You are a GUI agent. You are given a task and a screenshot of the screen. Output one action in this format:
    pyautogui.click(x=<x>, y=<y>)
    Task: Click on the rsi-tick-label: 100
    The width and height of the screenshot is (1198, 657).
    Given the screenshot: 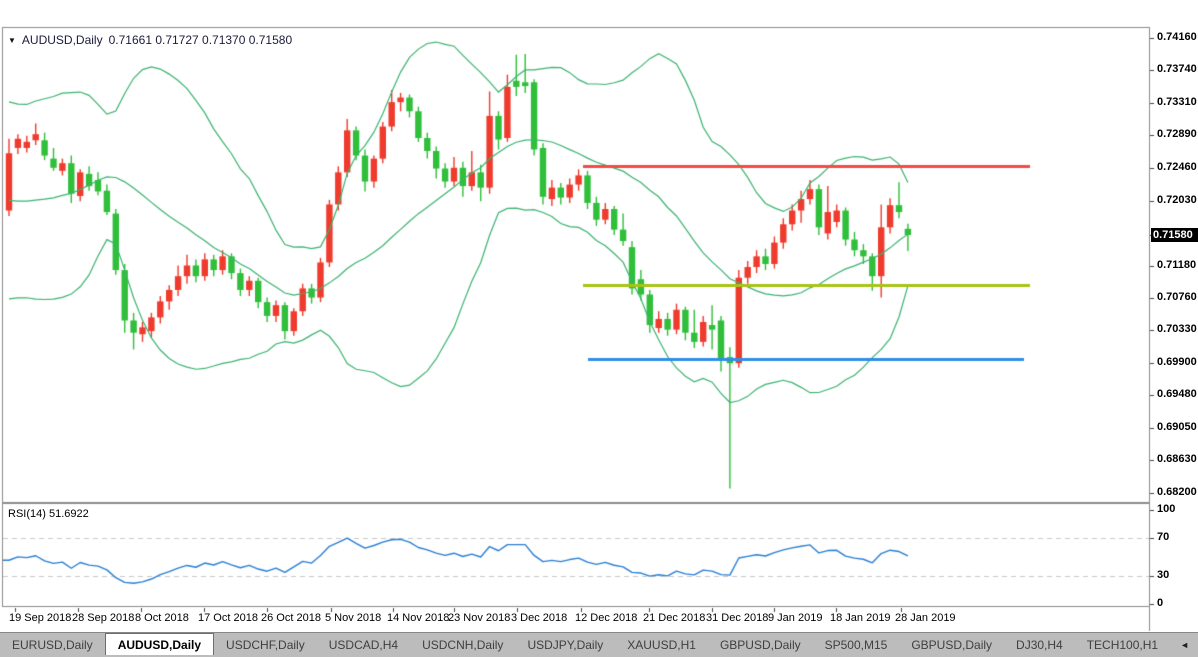 What is the action you would take?
    pyautogui.click(x=1166, y=509)
    